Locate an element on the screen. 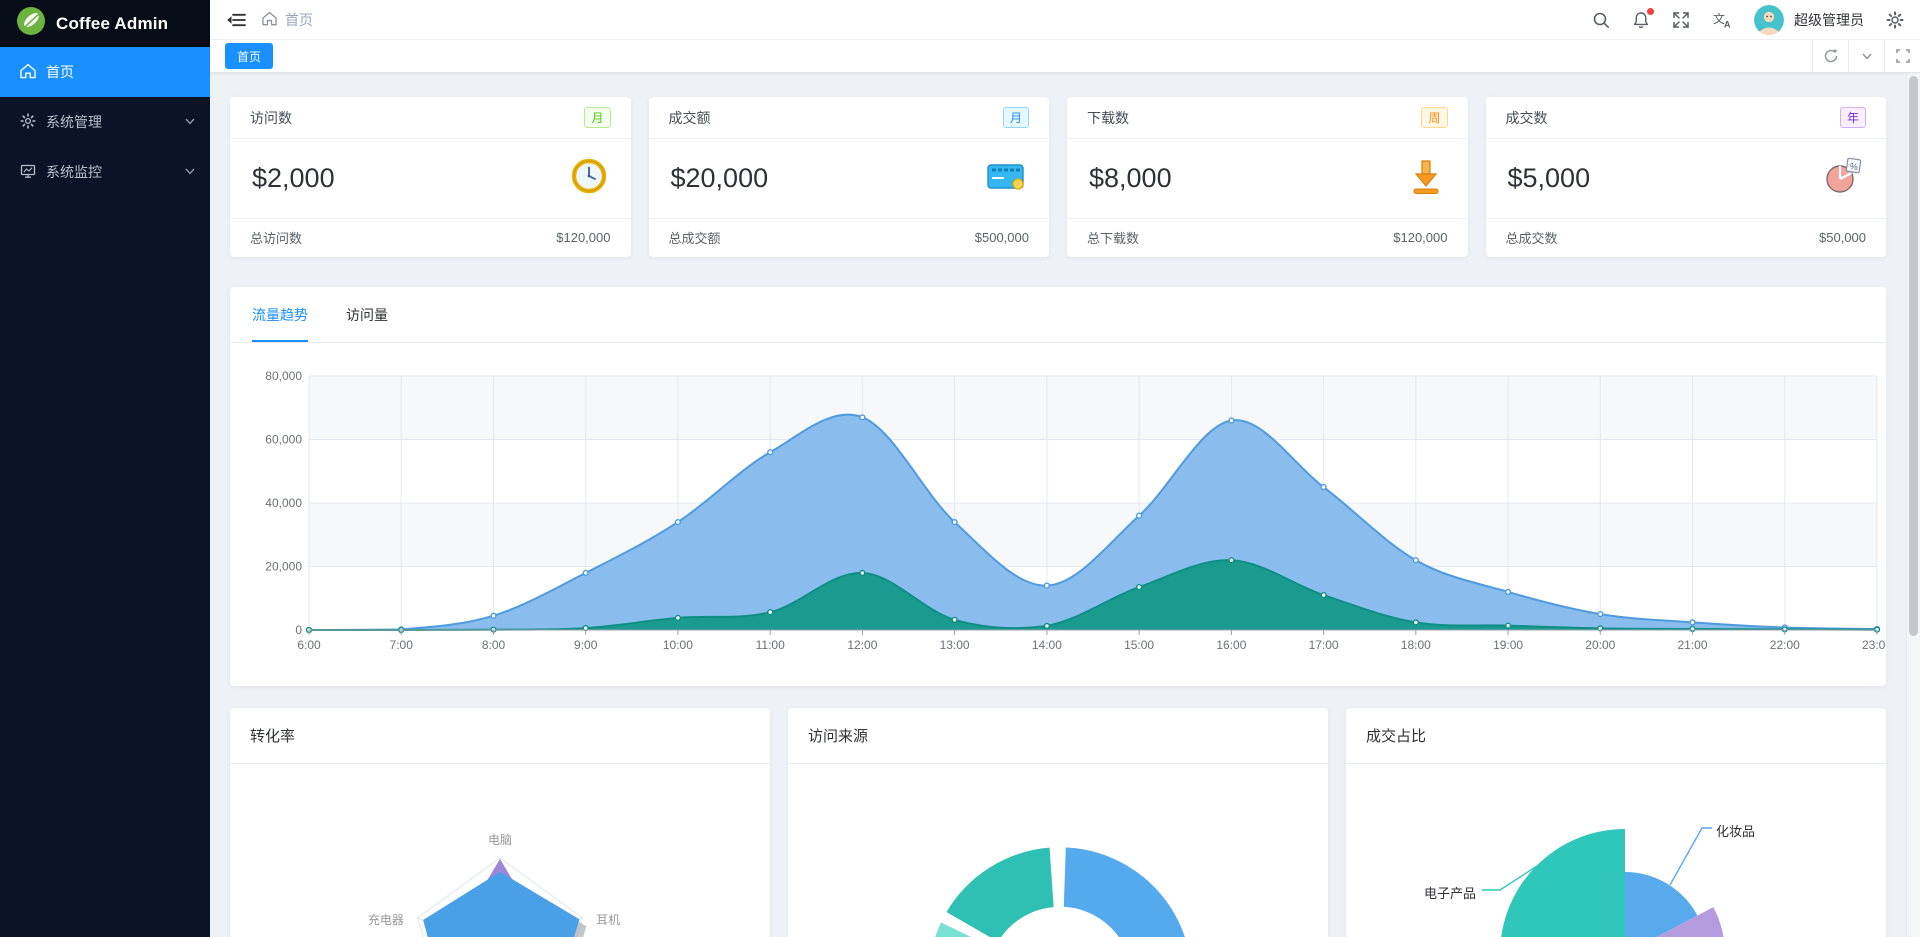  monitor-icon is located at coordinates (28, 172).